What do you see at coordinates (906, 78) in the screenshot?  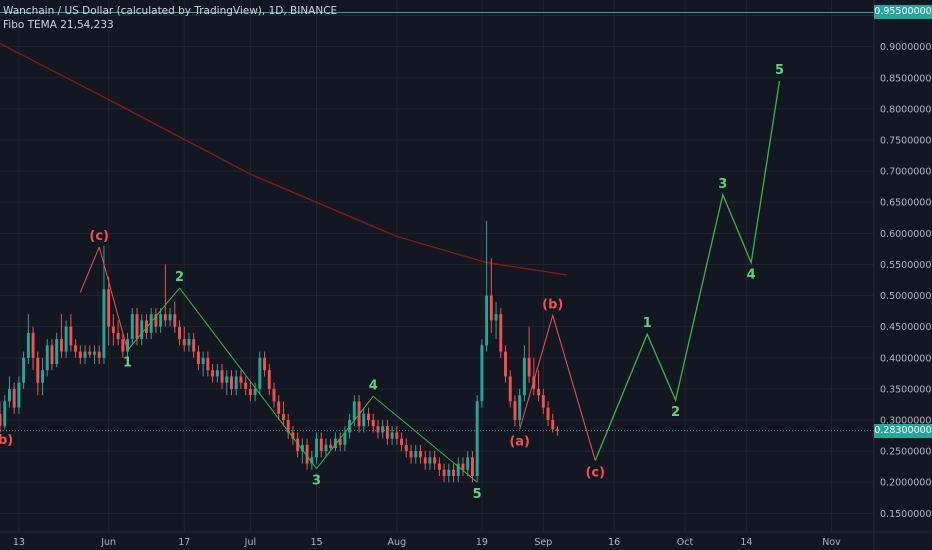 I see `y-tick-label: 0.85000000` at bounding box center [906, 78].